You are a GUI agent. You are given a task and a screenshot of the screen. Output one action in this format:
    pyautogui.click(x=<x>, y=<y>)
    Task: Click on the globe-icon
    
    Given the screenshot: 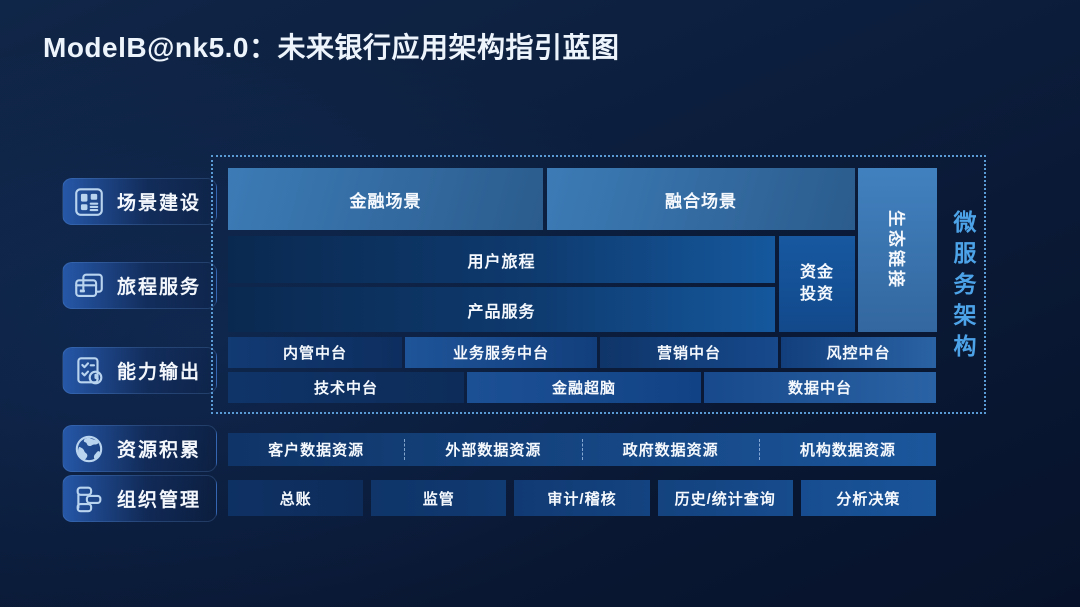 What is the action you would take?
    pyautogui.click(x=89, y=449)
    